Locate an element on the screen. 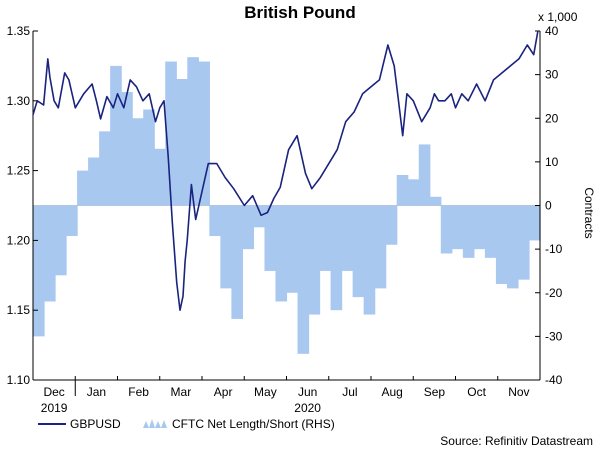 This screenshot has width=600, height=449. left-axis: 1.10 1.15 1.20 1.25 1.30 1.35 is located at coordinates (22, 205).